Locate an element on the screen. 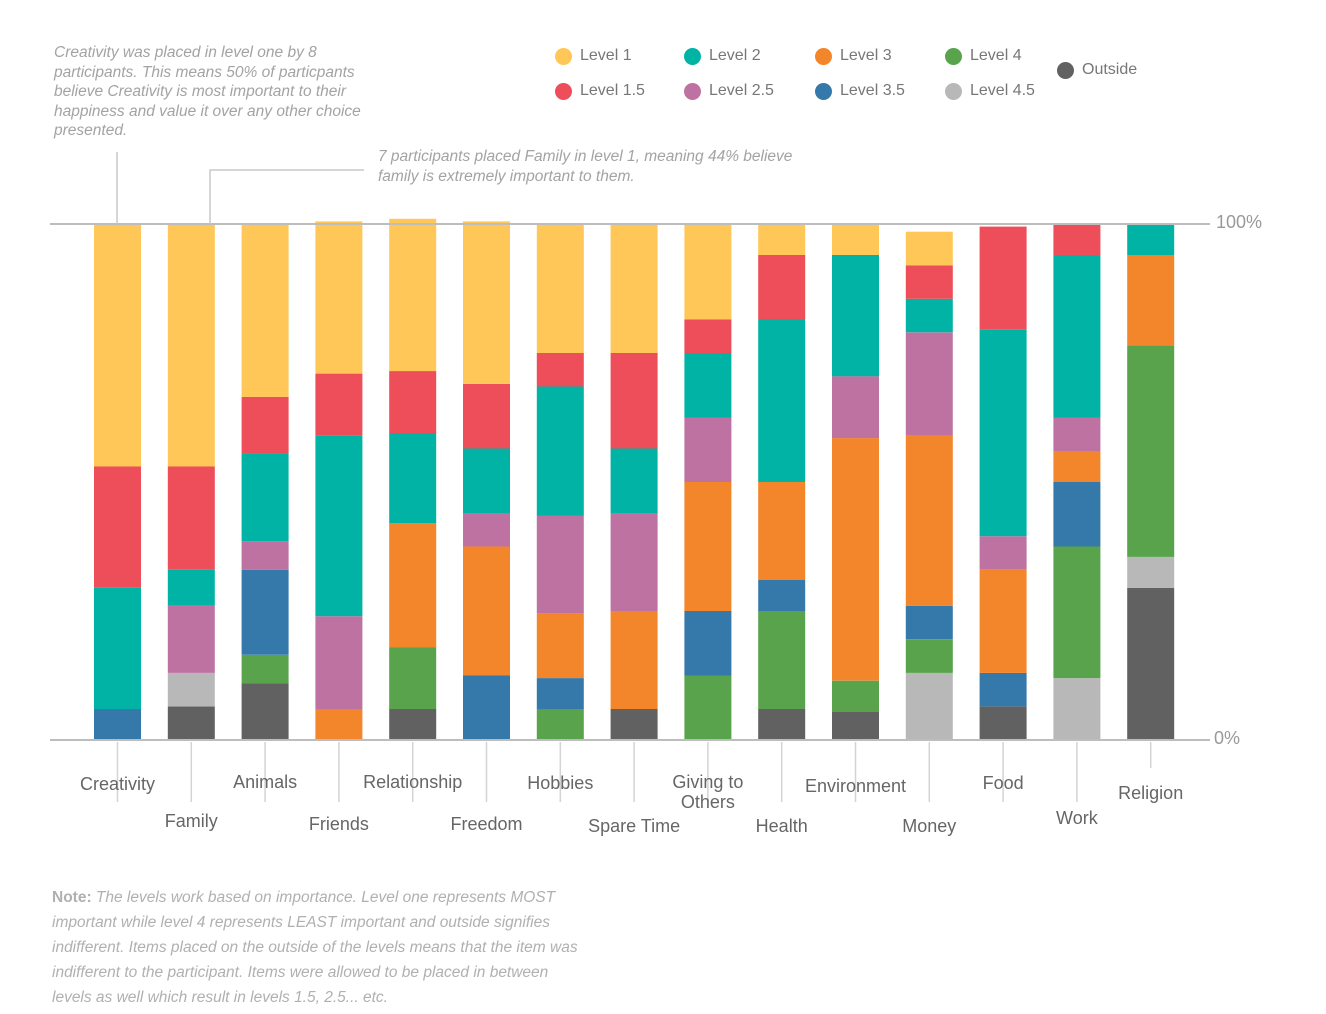 Image resolution: width=1326 pixels, height=1014 pixels. legend-item-level-2-5: Level 2.5 is located at coordinates (729, 91).